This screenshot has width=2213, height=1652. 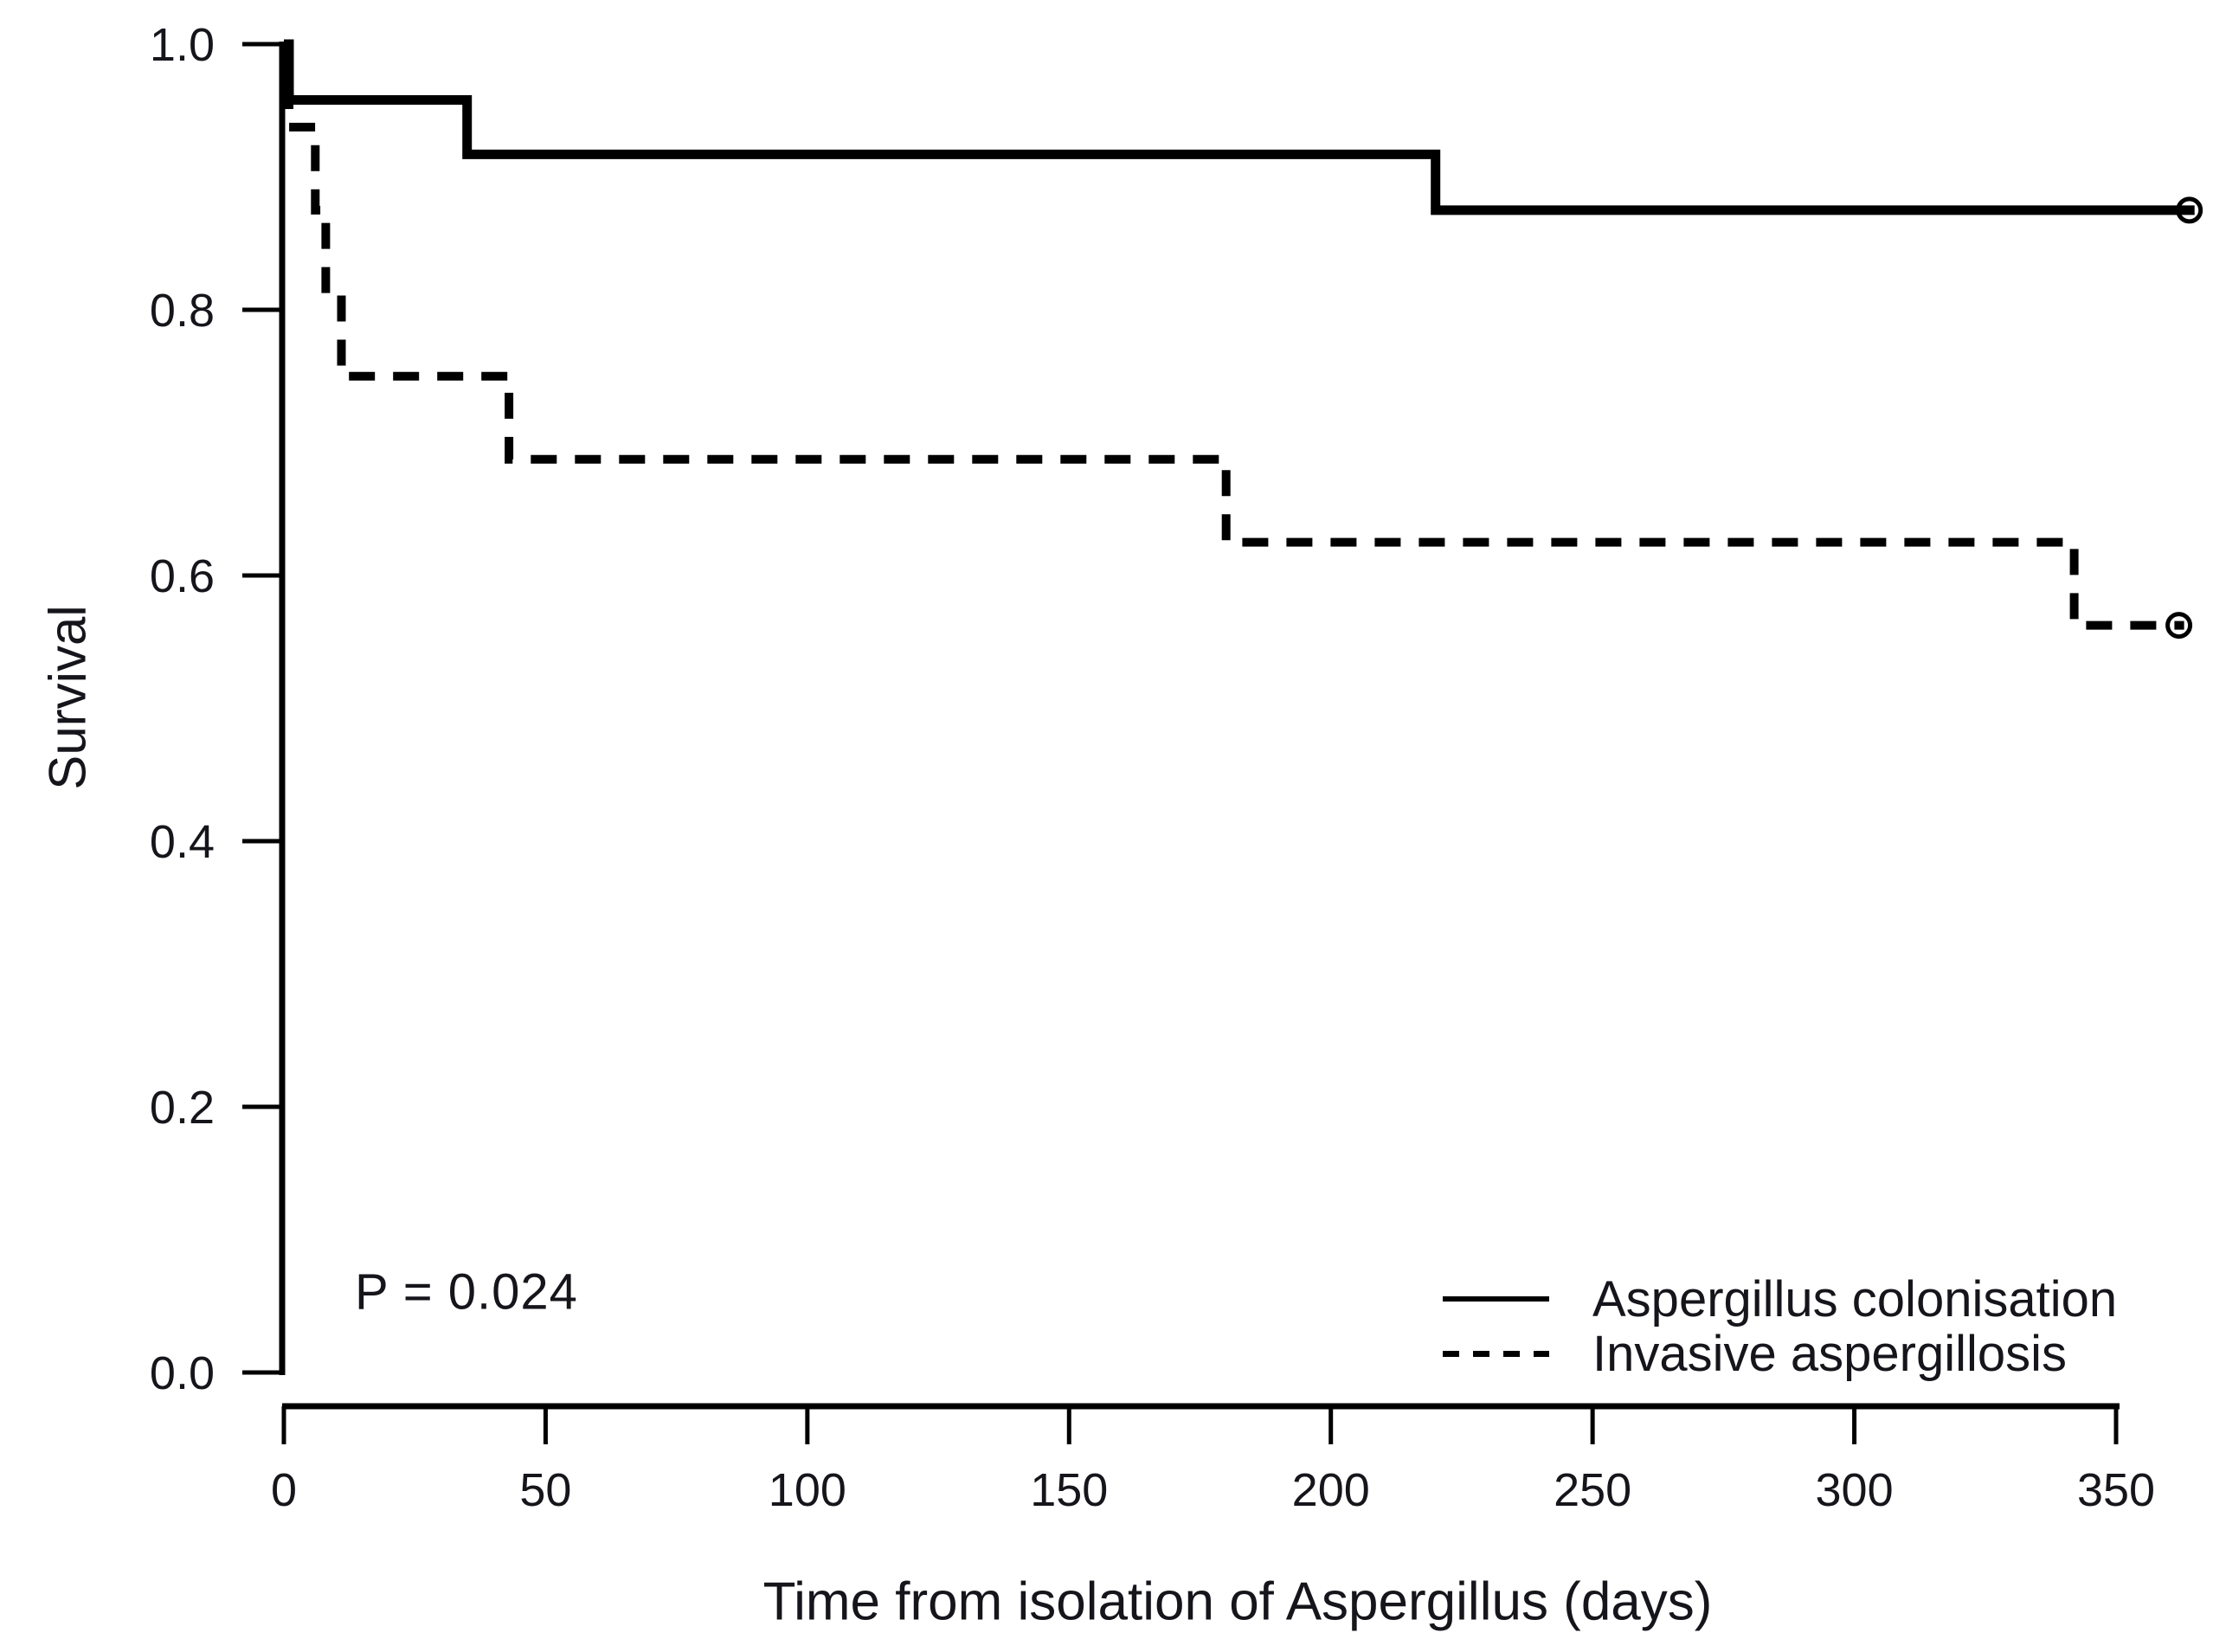 What do you see at coordinates (1855, 1490) in the screenshot?
I see `x-tick-label: 300` at bounding box center [1855, 1490].